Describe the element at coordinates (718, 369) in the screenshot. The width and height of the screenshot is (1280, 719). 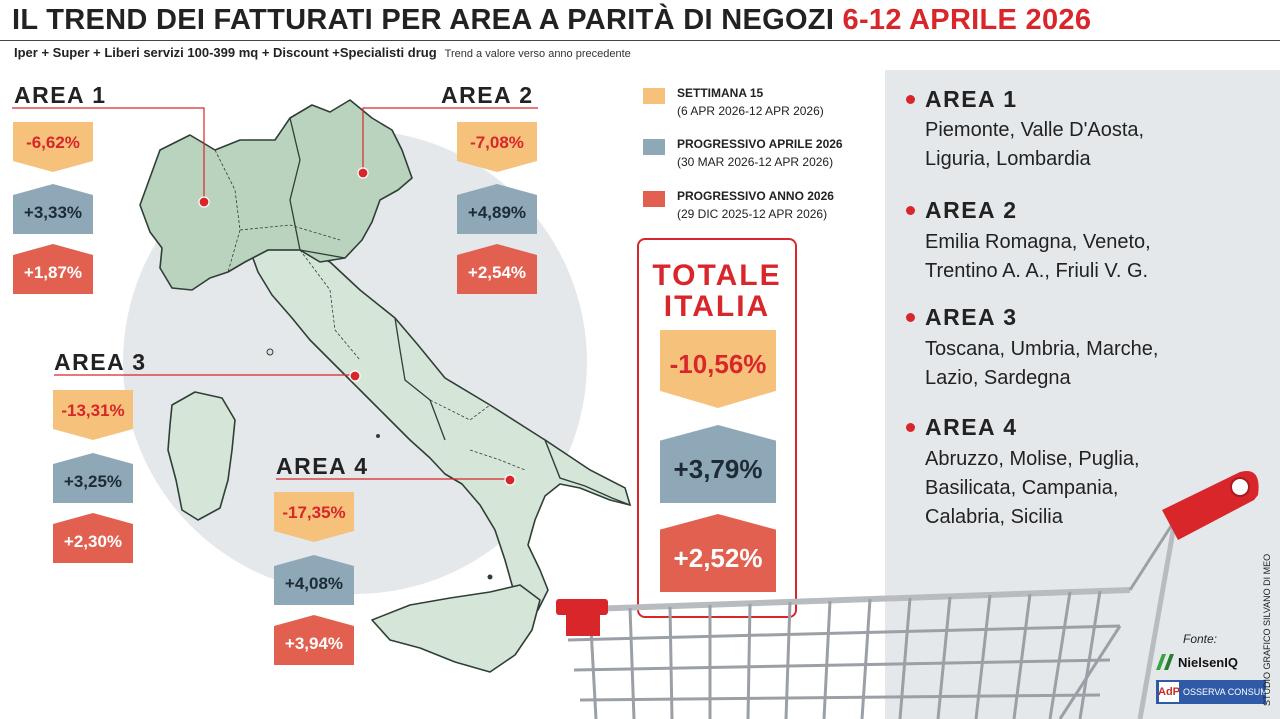
I see `totale-week-value: -10,56%` at that location.